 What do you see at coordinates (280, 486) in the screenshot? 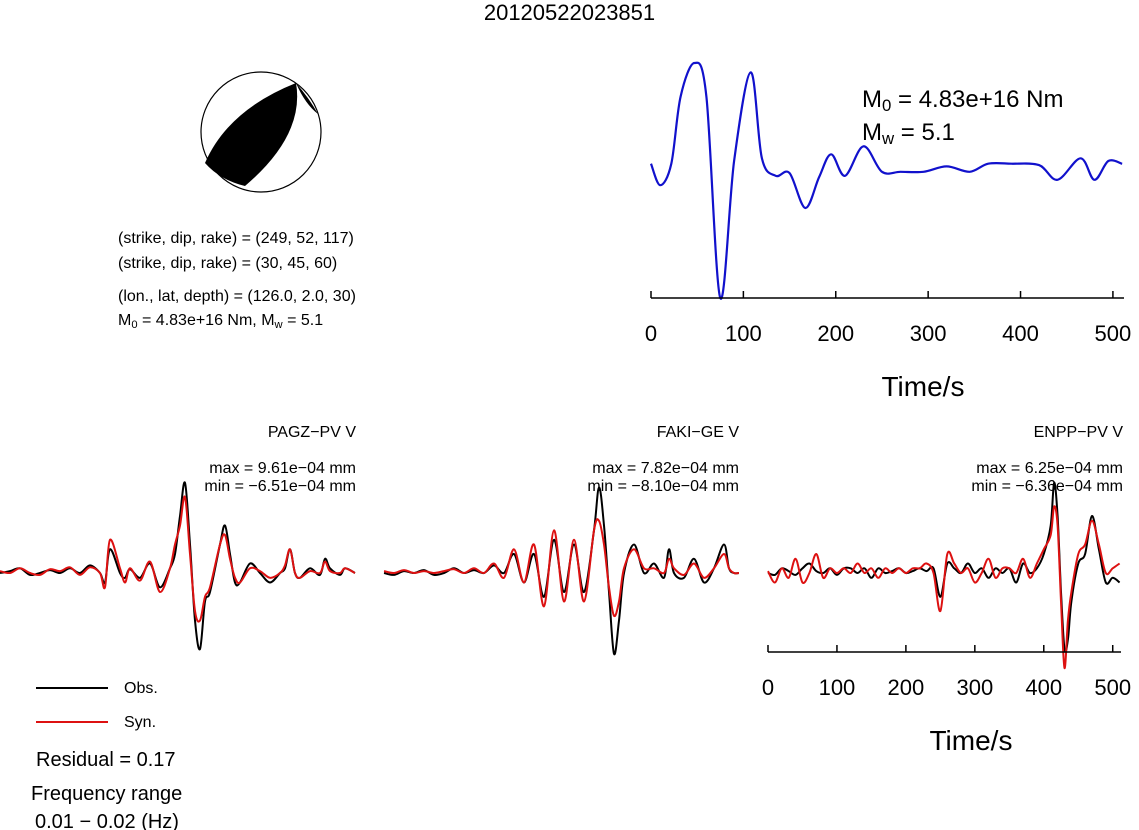
I see `station-min-1: min = −6.51e−04 mm` at bounding box center [280, 486].